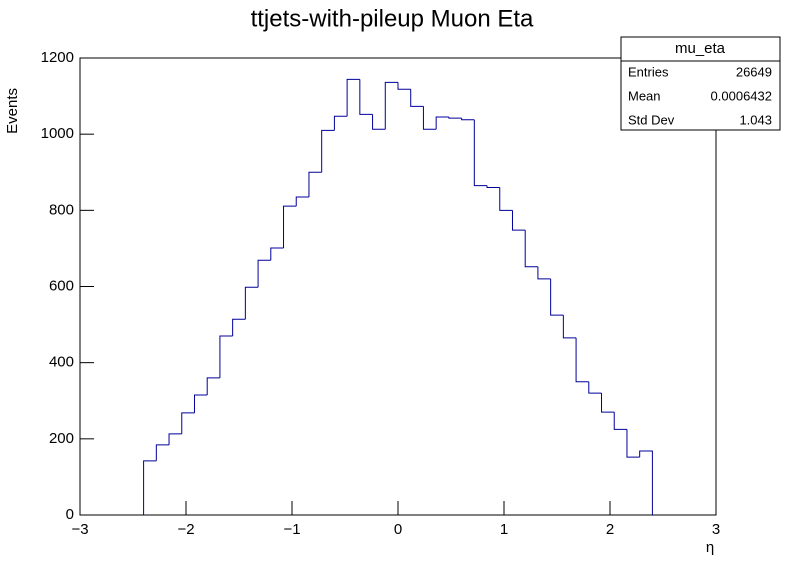 The height and width of the screenshot is (577, 796). I want to click on x-tick-label: 0, so click(398, 529).